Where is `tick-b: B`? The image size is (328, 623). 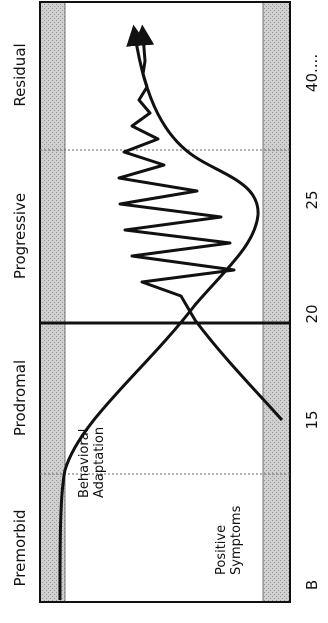 tick-b: B is located at coordinates (312, 585).